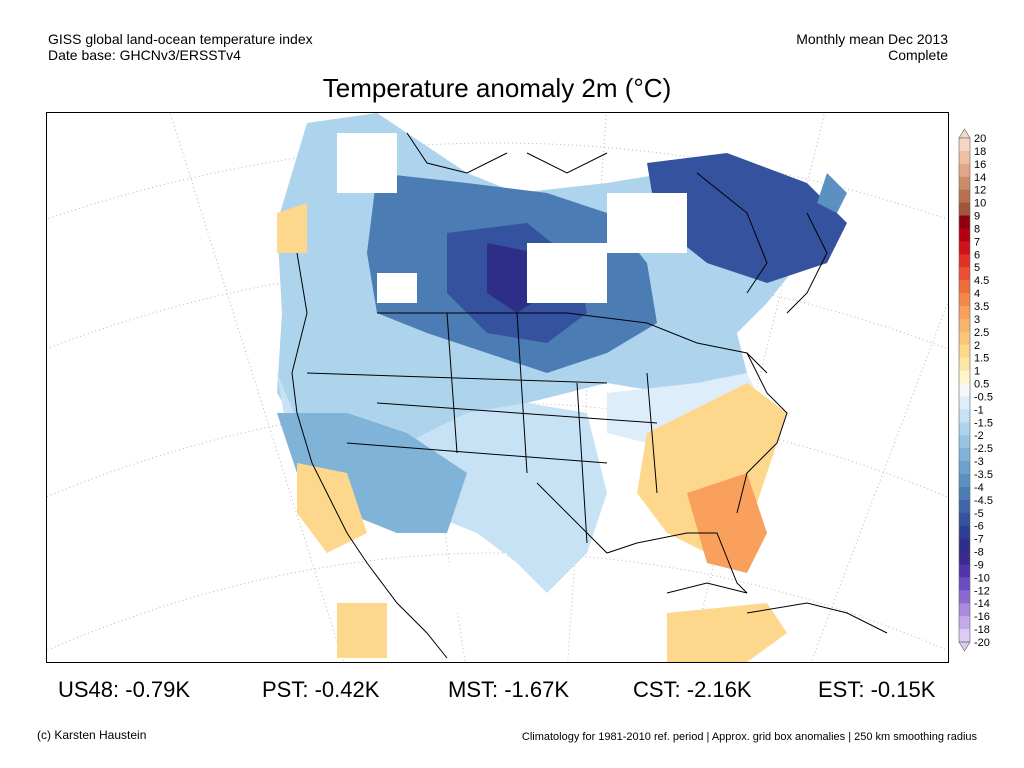 The image size is (1024, 768). I want to click on legend-tick-label: 1.5, so click(981, 359).